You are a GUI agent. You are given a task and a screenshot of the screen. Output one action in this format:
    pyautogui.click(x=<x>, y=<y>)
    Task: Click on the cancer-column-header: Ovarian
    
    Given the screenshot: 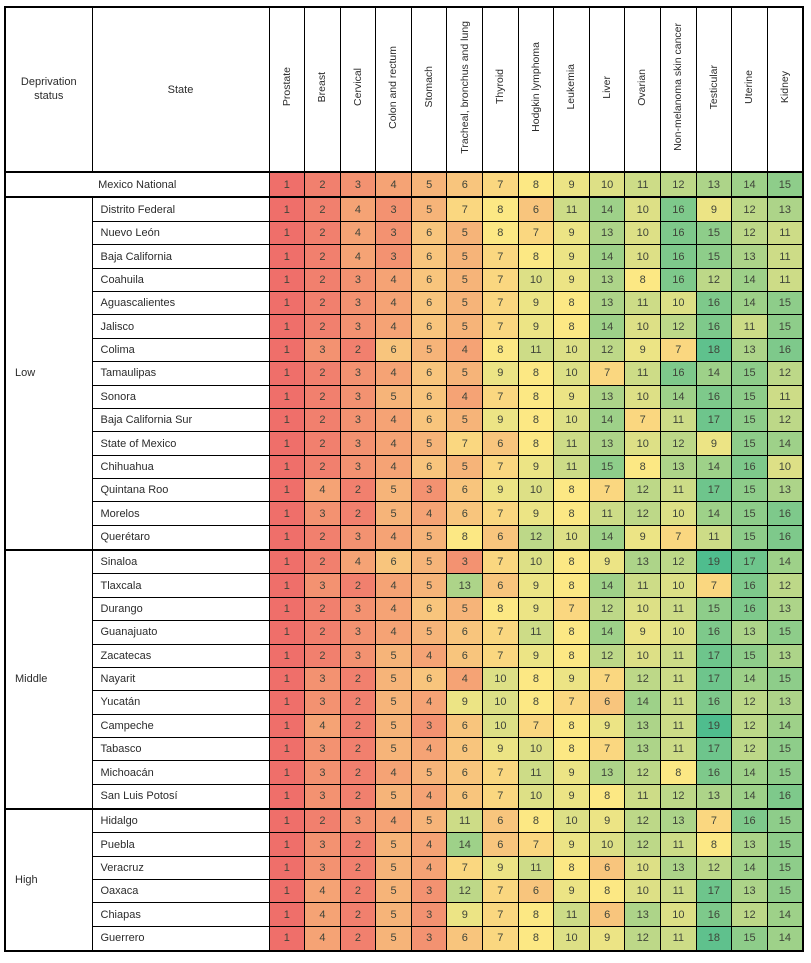 What is the action you would take?
    pyautogui.click(x=643, y=89)
    